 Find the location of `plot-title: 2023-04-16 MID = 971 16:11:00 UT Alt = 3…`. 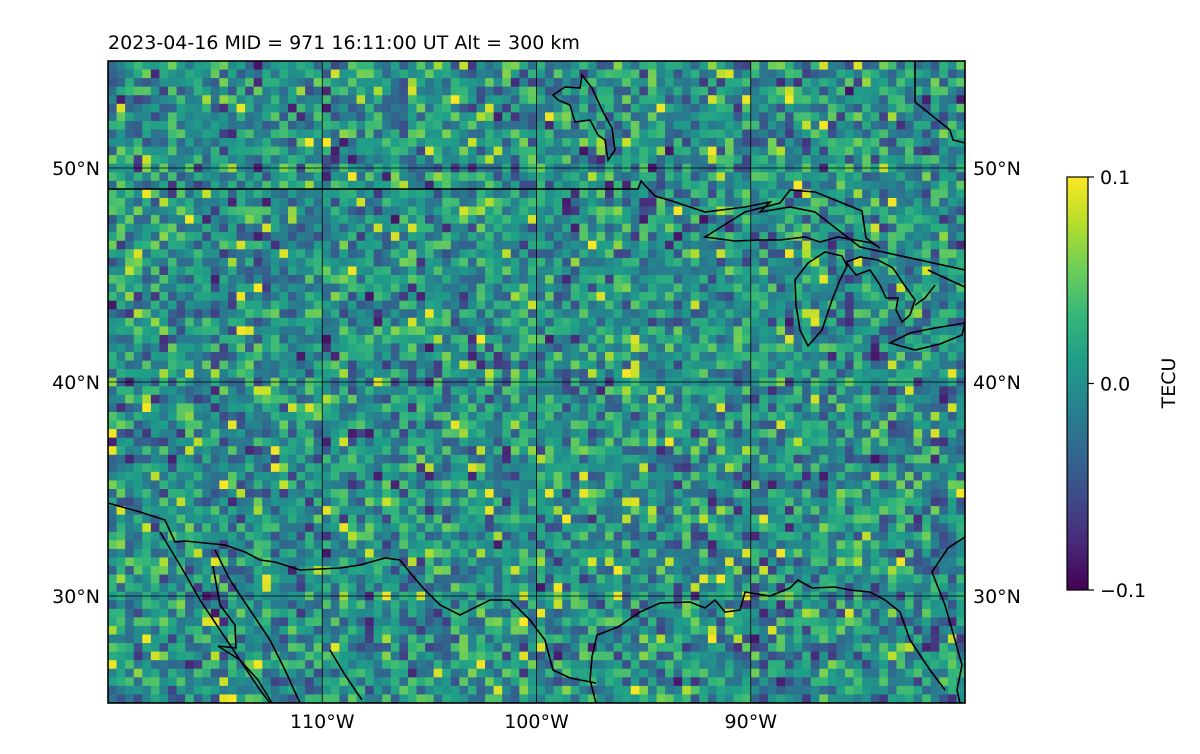

plot-title: 2023-04-16 MID = 971 16:11:00 UT Alt = 3… is located at coordinates (344, 43).